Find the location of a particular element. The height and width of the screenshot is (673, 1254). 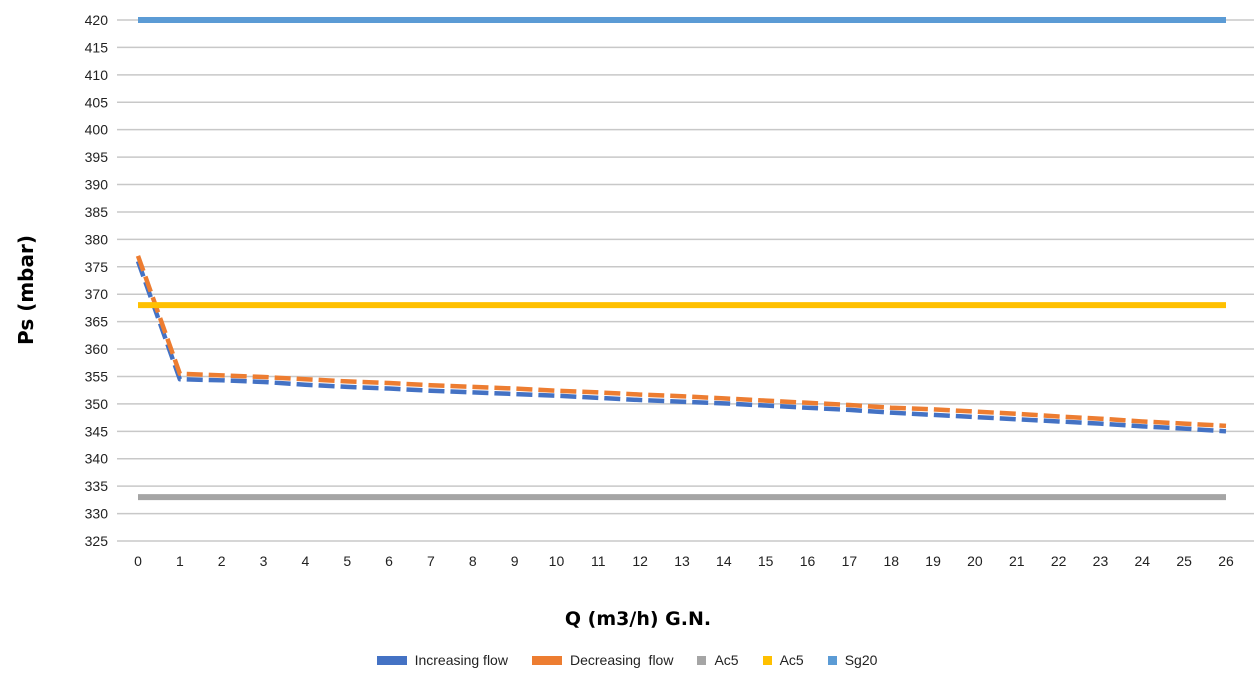

x-tick-label: 13 is located at coordinates (682, 561).